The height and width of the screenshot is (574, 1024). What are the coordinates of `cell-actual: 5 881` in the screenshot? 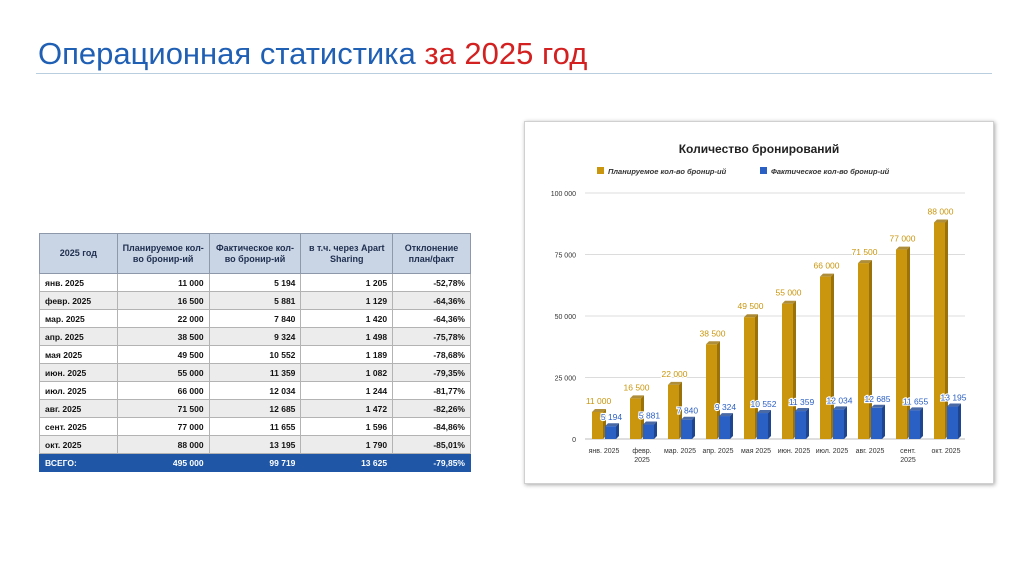 It's located at (255, 300).